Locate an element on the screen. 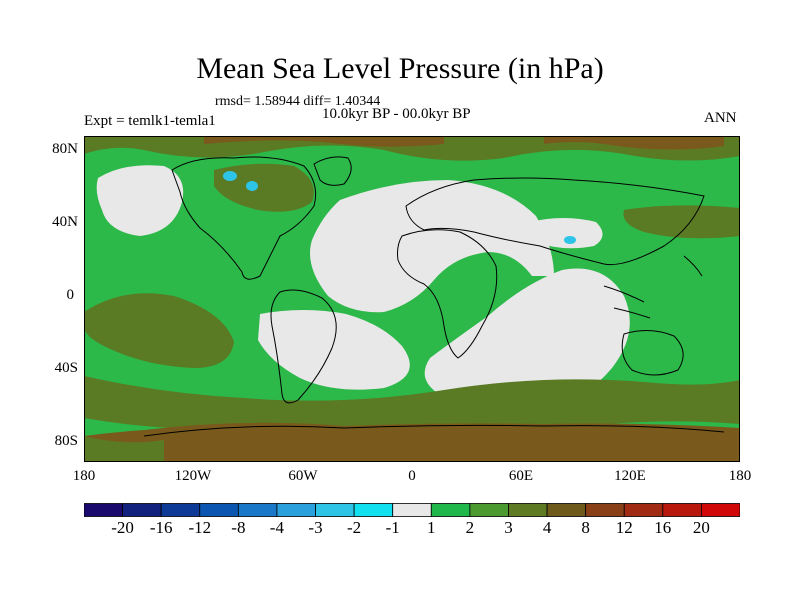 The image size is (800, 600). colorbar-label: -4 is located at coordinates (276, 527).